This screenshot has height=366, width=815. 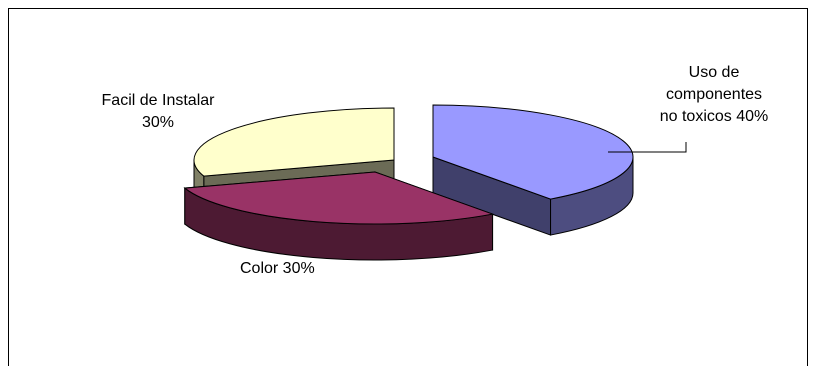 What do you see at coordinates (339, 198) in the screenshot?
I see `pie-slice-color-top` at bounding box center [339, 198].